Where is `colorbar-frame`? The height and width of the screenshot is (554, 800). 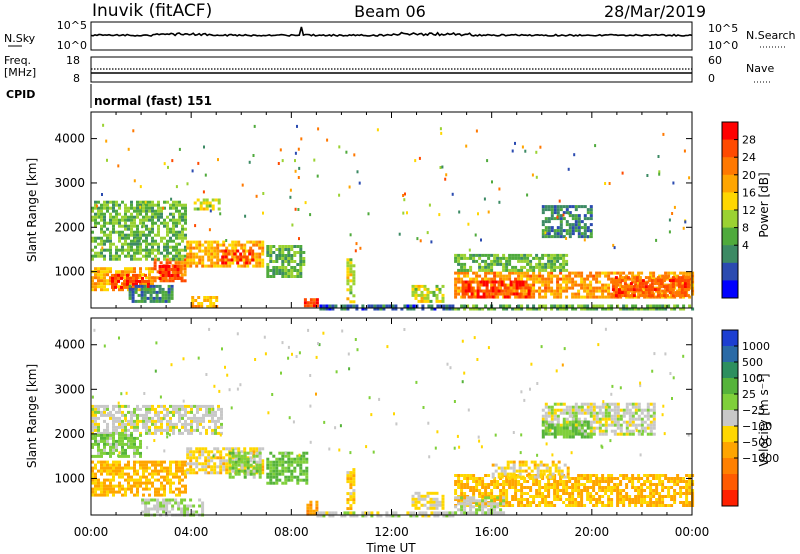 colorbar-frame is located at coordinates (730, 418).